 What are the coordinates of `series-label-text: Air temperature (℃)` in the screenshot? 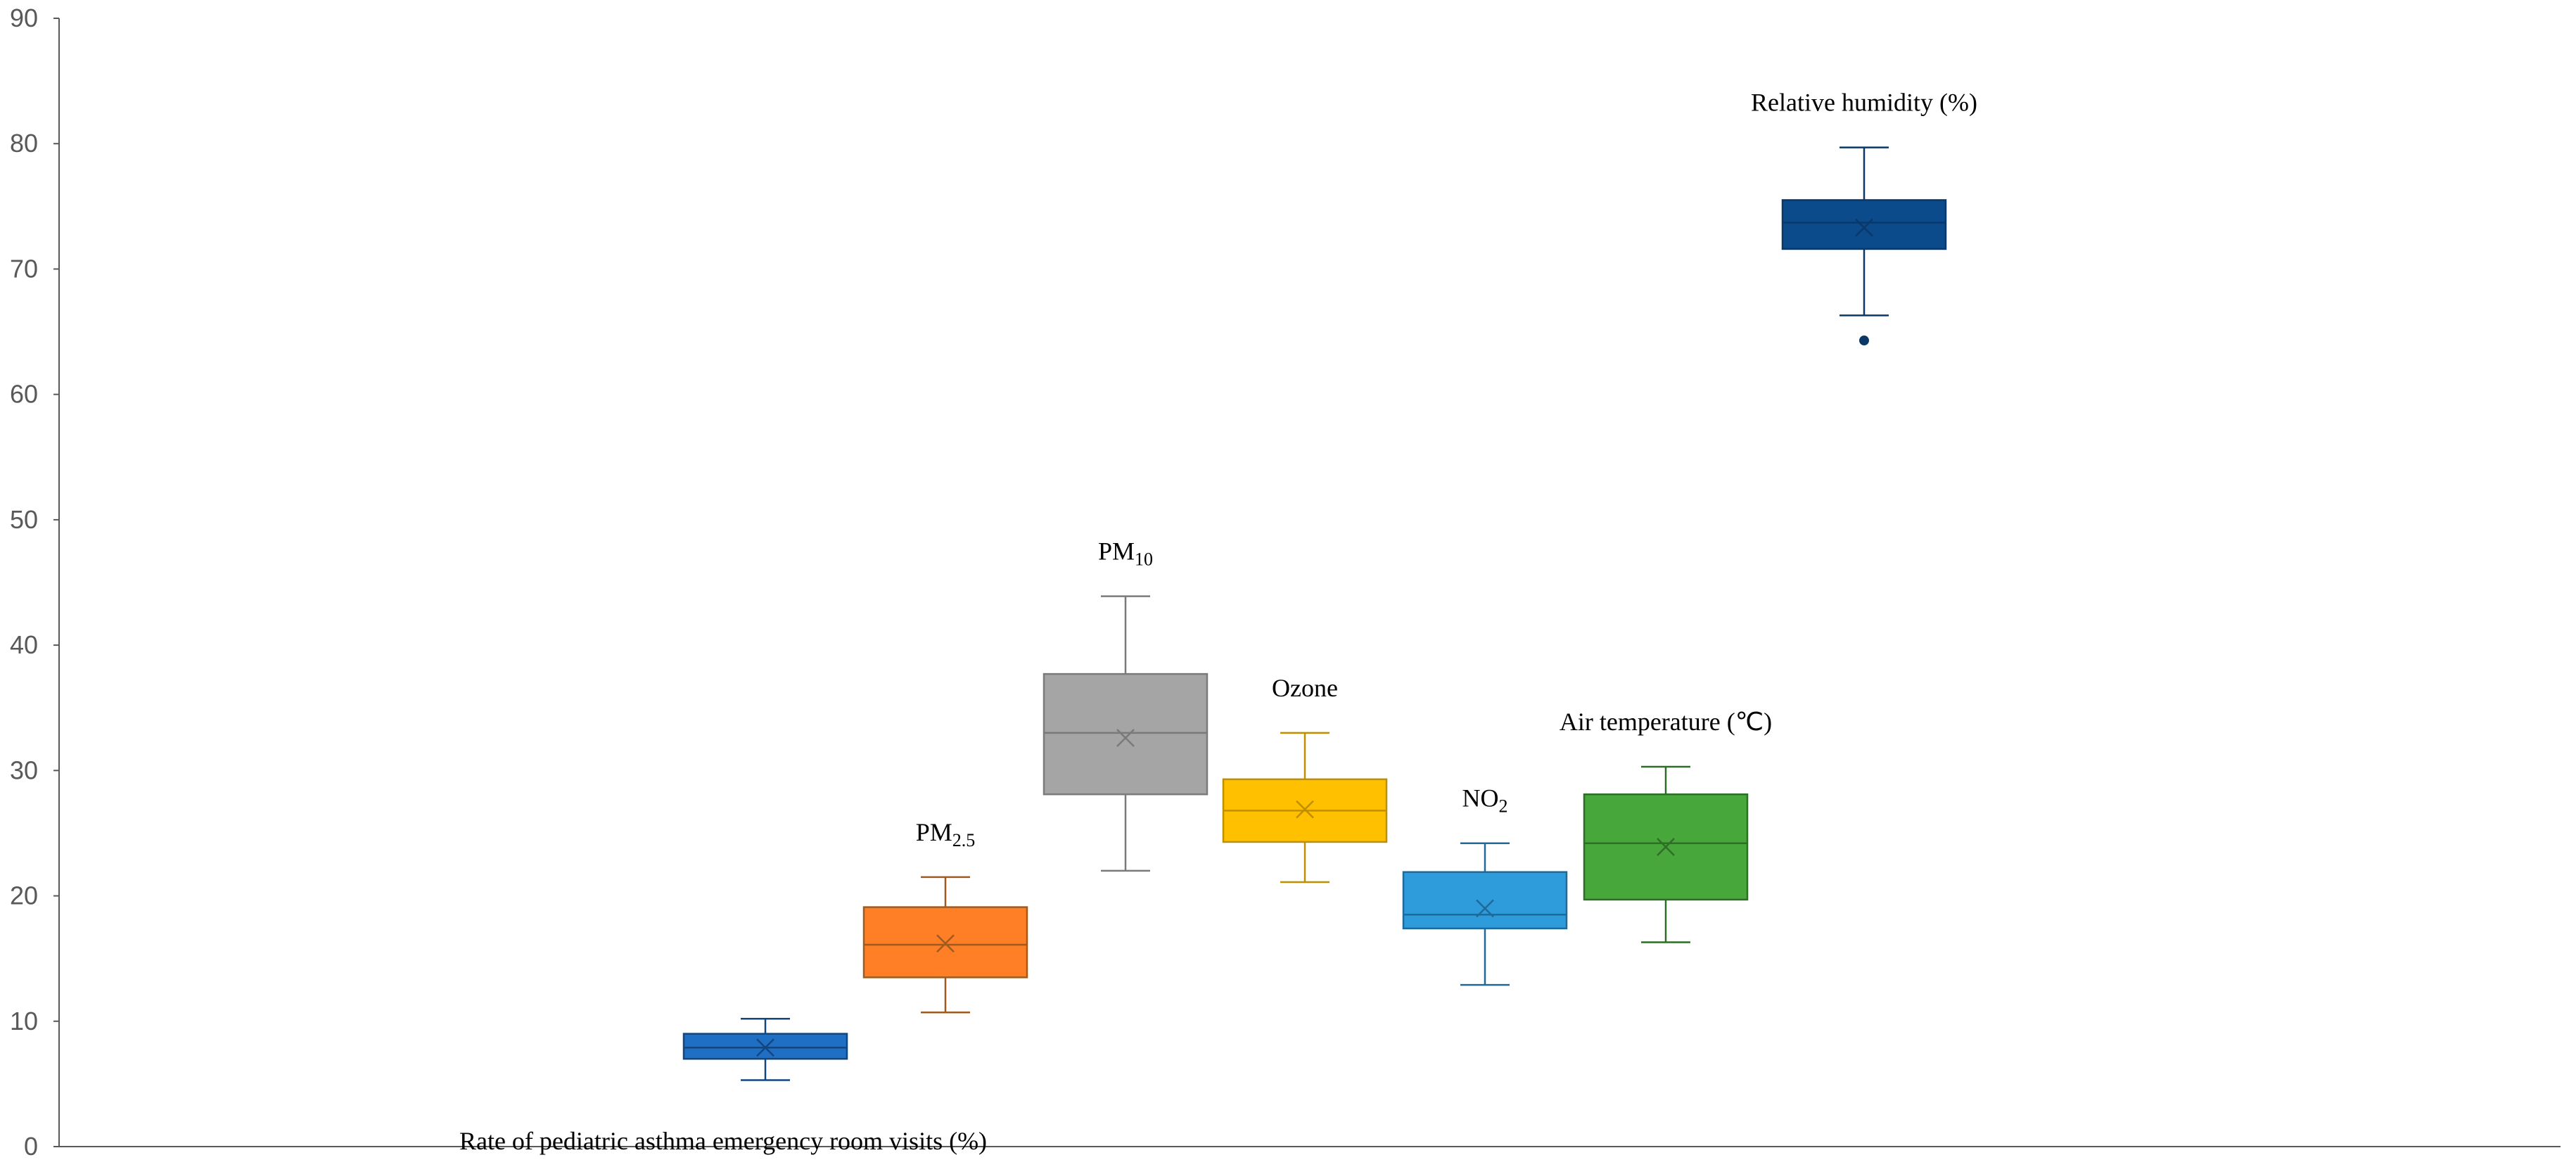 It's located at (1666, 722).